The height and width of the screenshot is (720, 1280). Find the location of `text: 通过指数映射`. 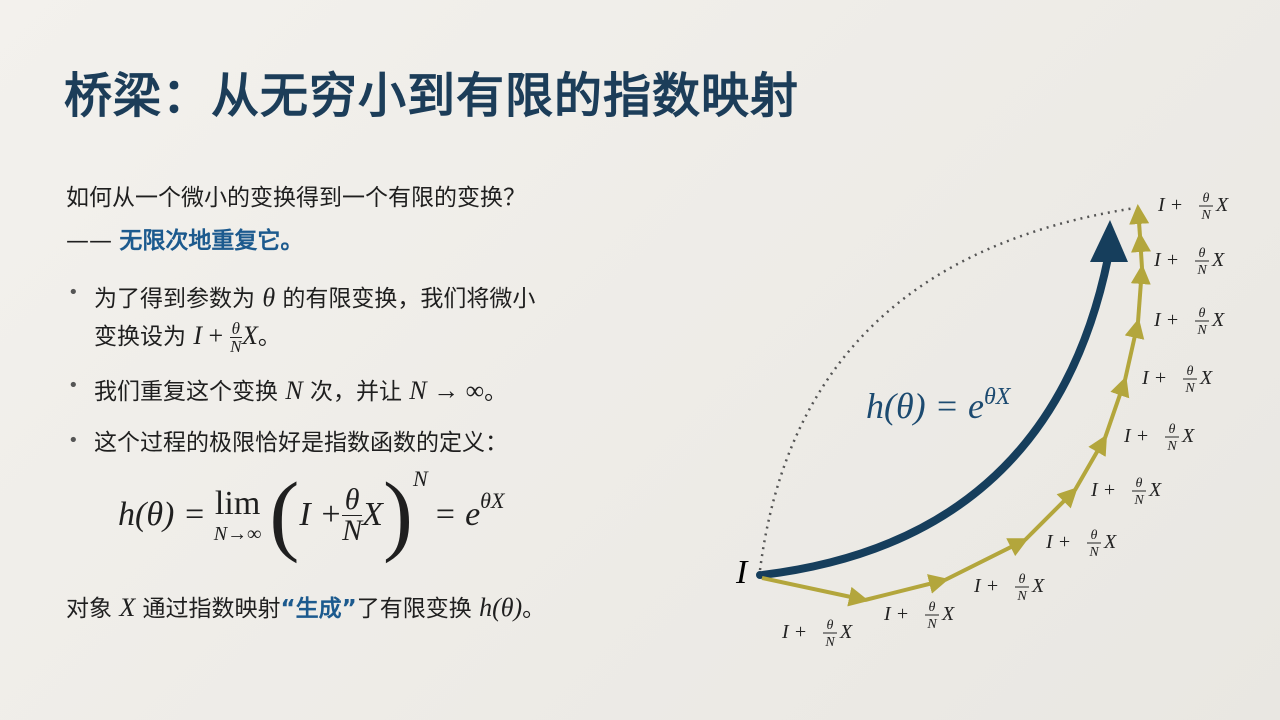

text: 通过指数映射 is located at coordinates (208, 609).